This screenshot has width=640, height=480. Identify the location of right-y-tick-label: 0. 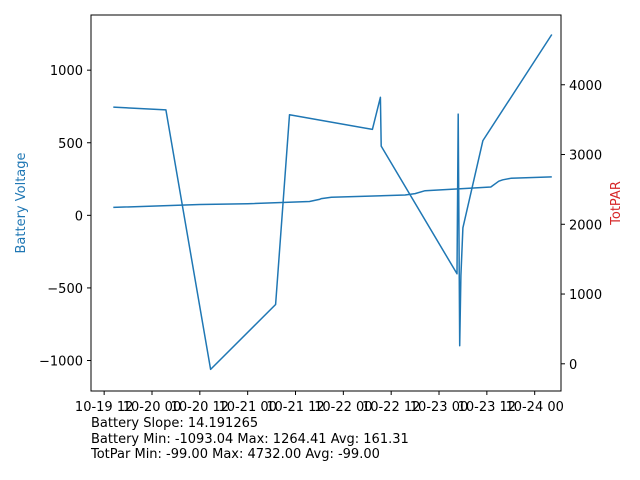
(573, 365).